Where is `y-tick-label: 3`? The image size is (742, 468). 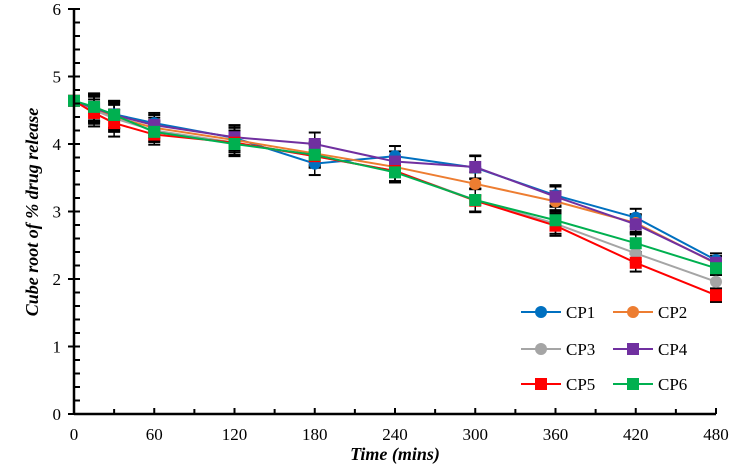 y-tick-label: 3 is located at coordinates (57, 212).